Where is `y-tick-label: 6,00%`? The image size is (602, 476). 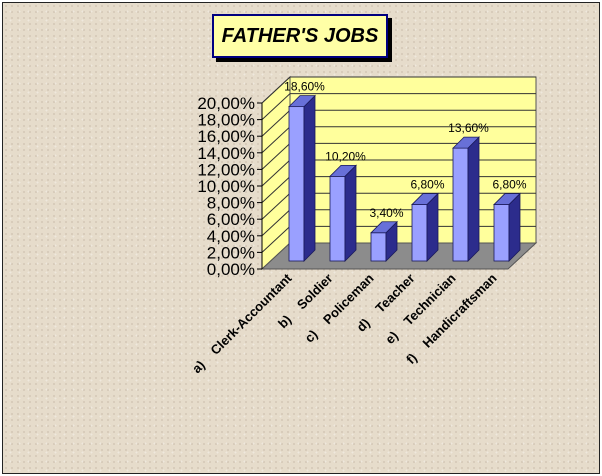
y-tick-label: 6,00% is located at coordinates (231, 219).